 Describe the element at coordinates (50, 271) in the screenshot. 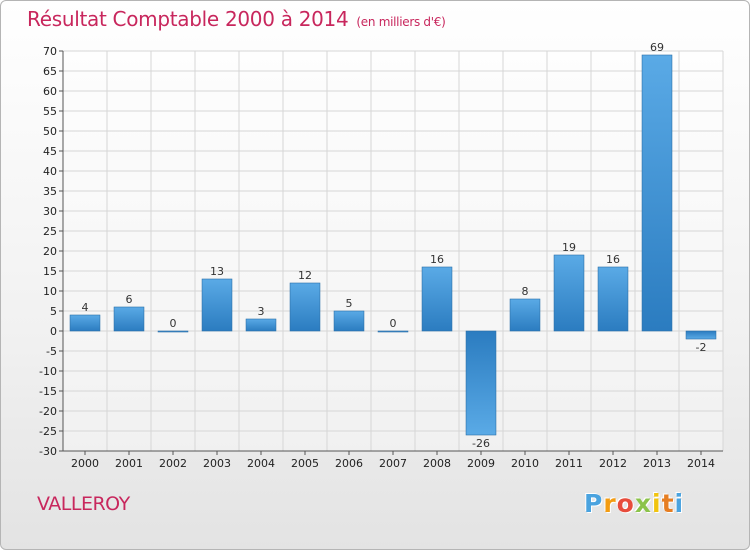

I see `y-tick-label: 15` at that location.